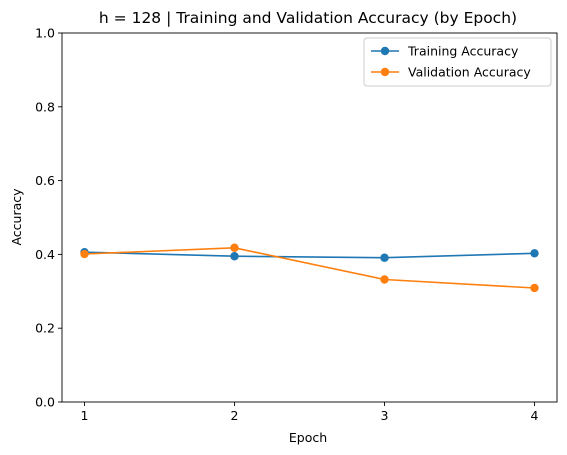 Image resolution: width=567 pixels, height=455 pixels. What do you see at coordinates (45, 328) in the screenshot?
I see `y-tick-label-1: 0.2` at bounding box center [45, 328].